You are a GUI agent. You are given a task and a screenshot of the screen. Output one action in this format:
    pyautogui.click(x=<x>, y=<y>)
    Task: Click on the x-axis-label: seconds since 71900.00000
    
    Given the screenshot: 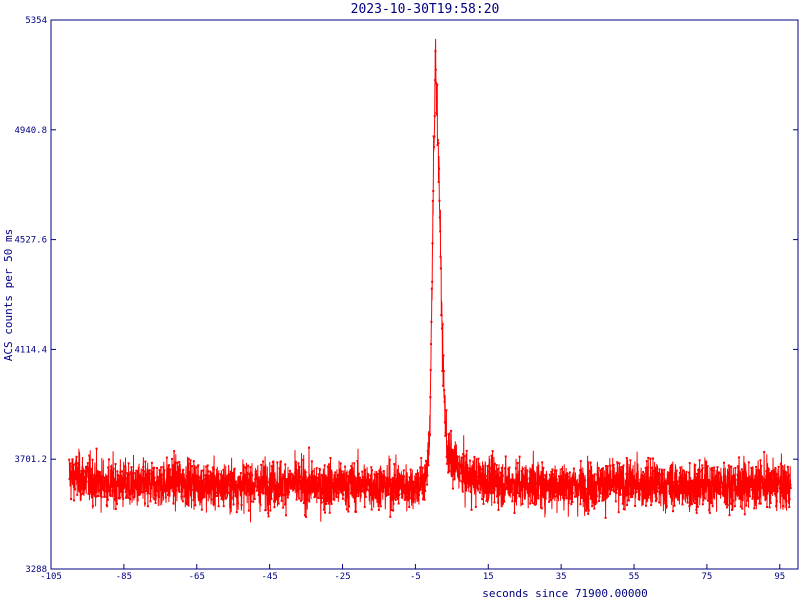 What is the action you would take?
    pyautogui.click(x=565, y=593)
    